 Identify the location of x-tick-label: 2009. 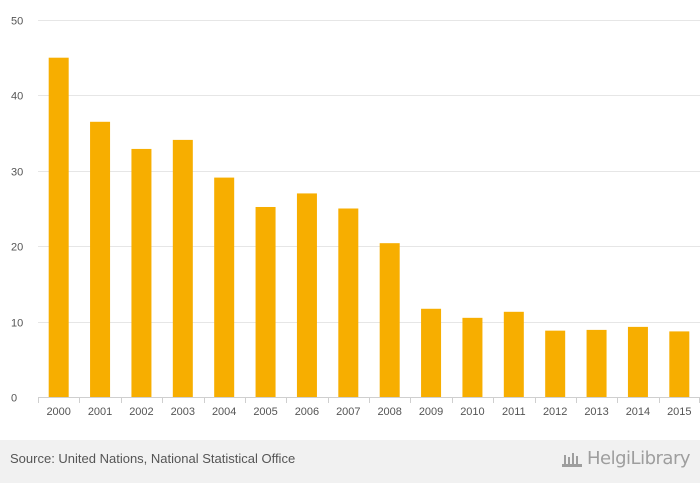
(431, 412).